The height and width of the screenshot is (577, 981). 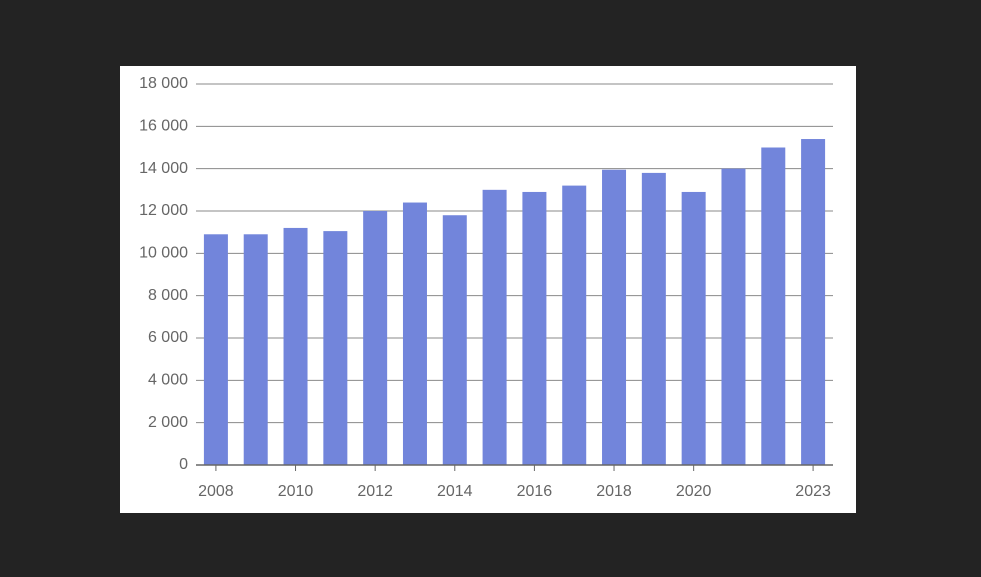 What do you see at coordinates (163, 253) in the screenshot?
I see `y-tick-label: 10 000` at bounding box center [163, 253].